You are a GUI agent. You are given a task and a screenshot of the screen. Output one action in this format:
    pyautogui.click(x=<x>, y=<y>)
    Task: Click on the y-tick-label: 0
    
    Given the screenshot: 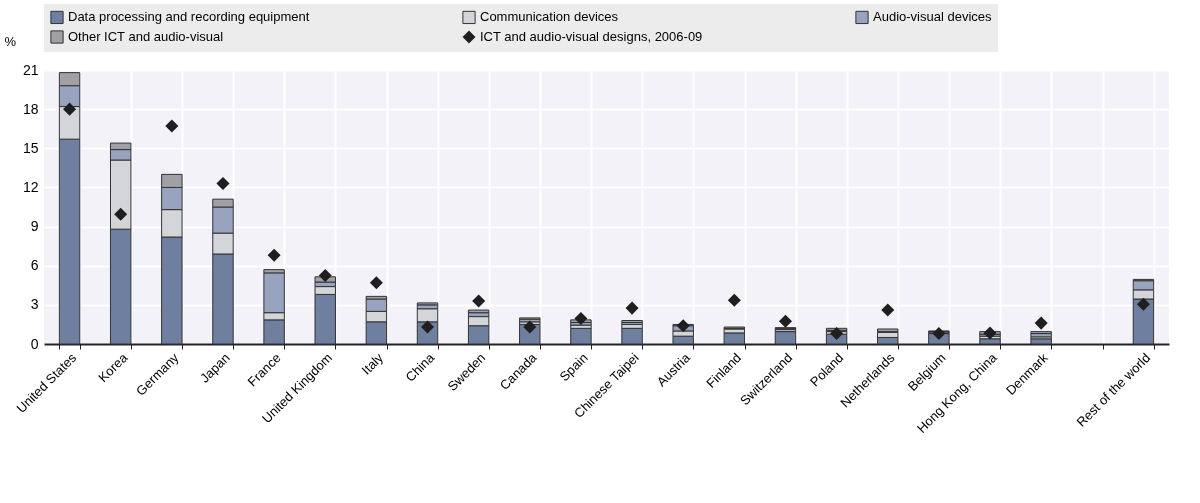 What is the action you would take?
    pyautogui.click(x=34, y=343)
    